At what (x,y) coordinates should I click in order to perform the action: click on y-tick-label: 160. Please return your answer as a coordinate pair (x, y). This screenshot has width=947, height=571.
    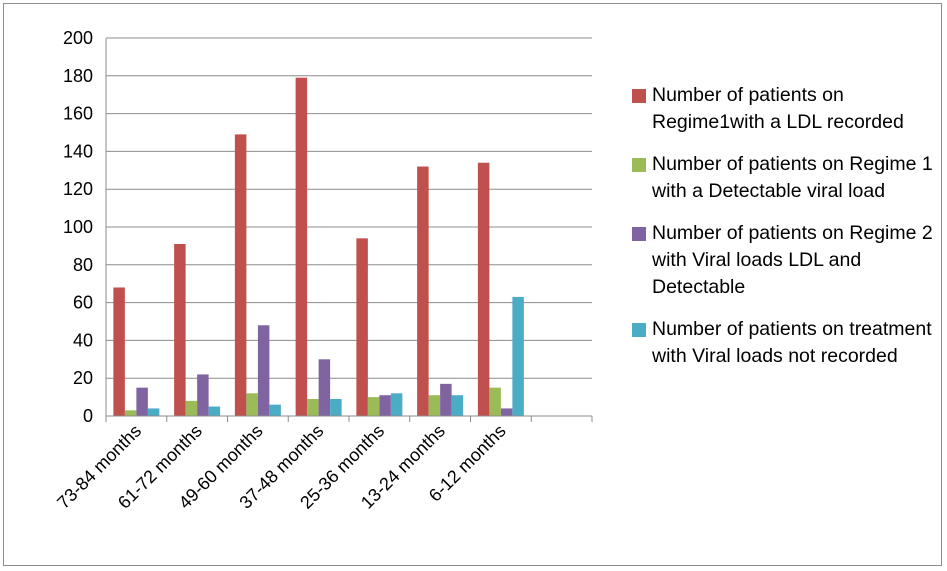
    Looking at the image, I should click on (78, 114).